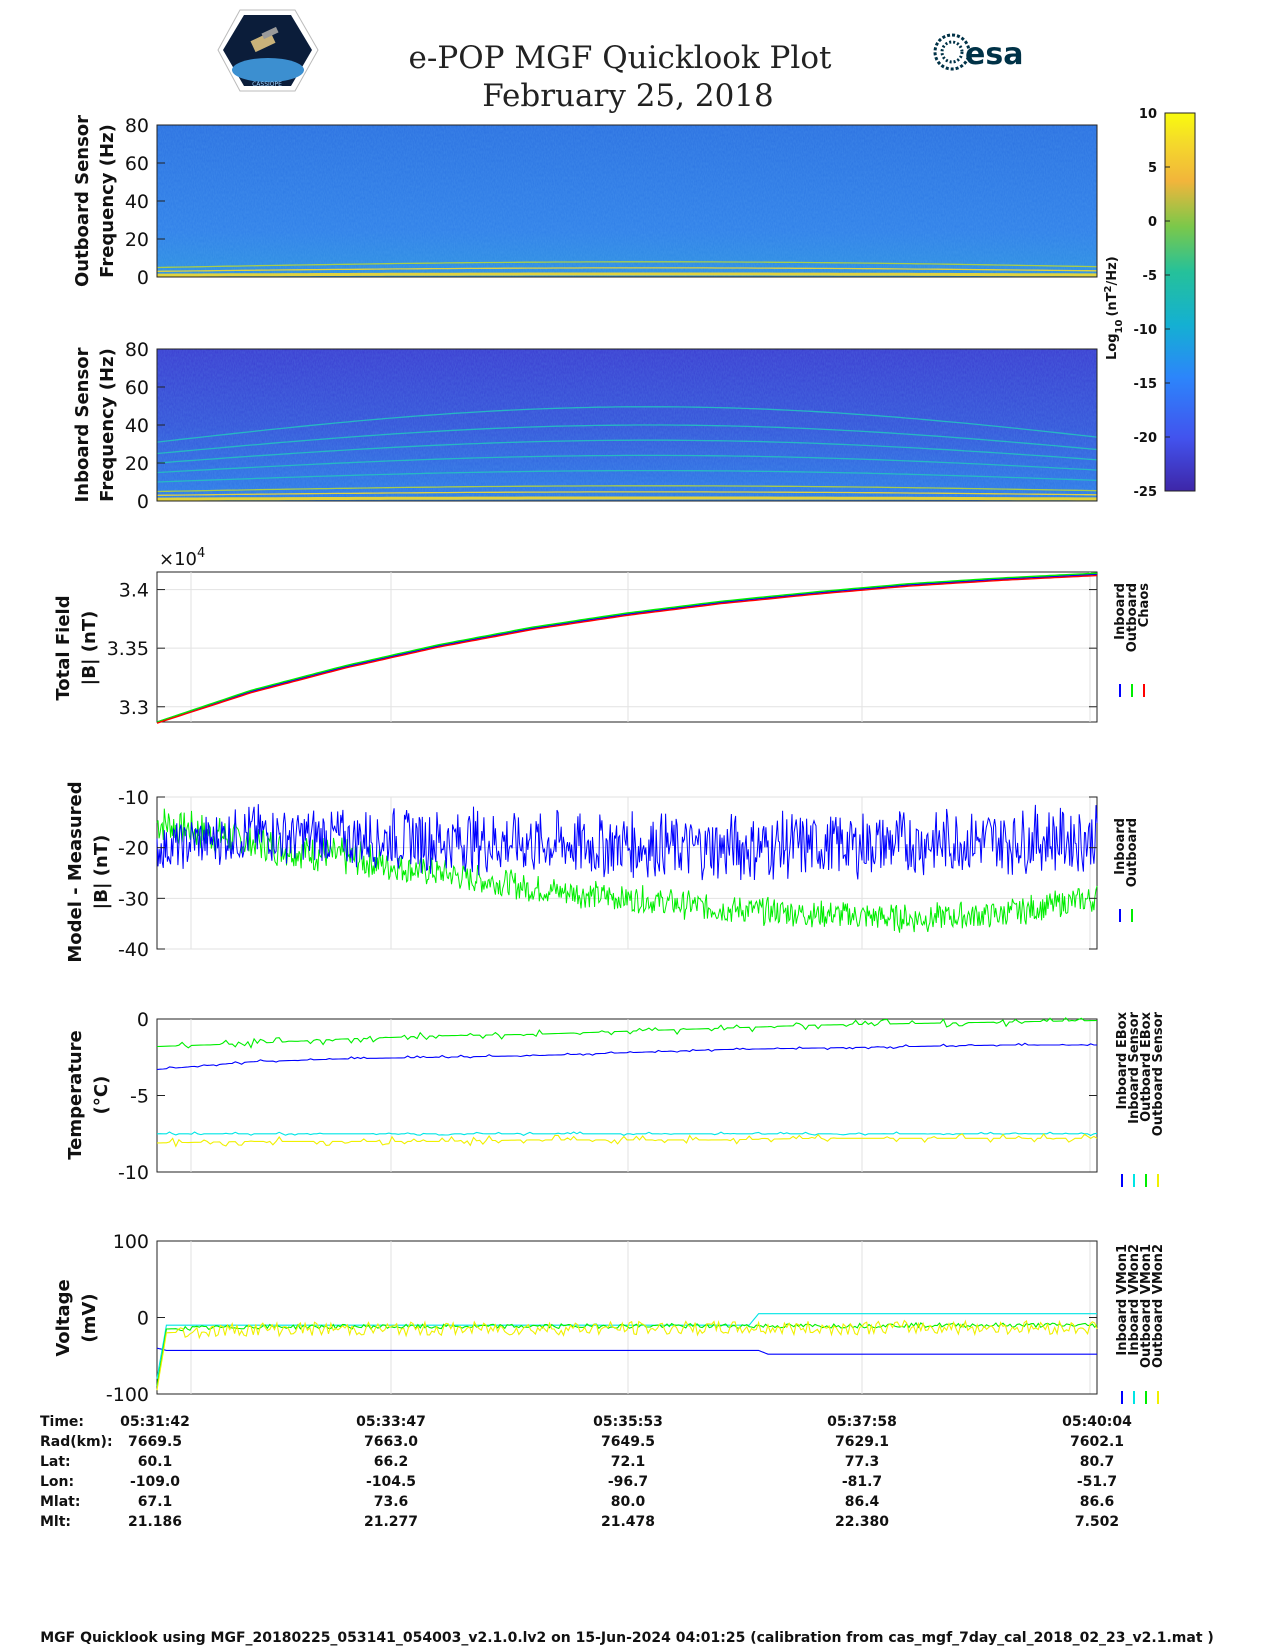 This screenshot has width=1275, height=1650. Describe the element at coordinates (391, 1462) in the screenshot. I see `ephemeris-value: 66.2` at that location.